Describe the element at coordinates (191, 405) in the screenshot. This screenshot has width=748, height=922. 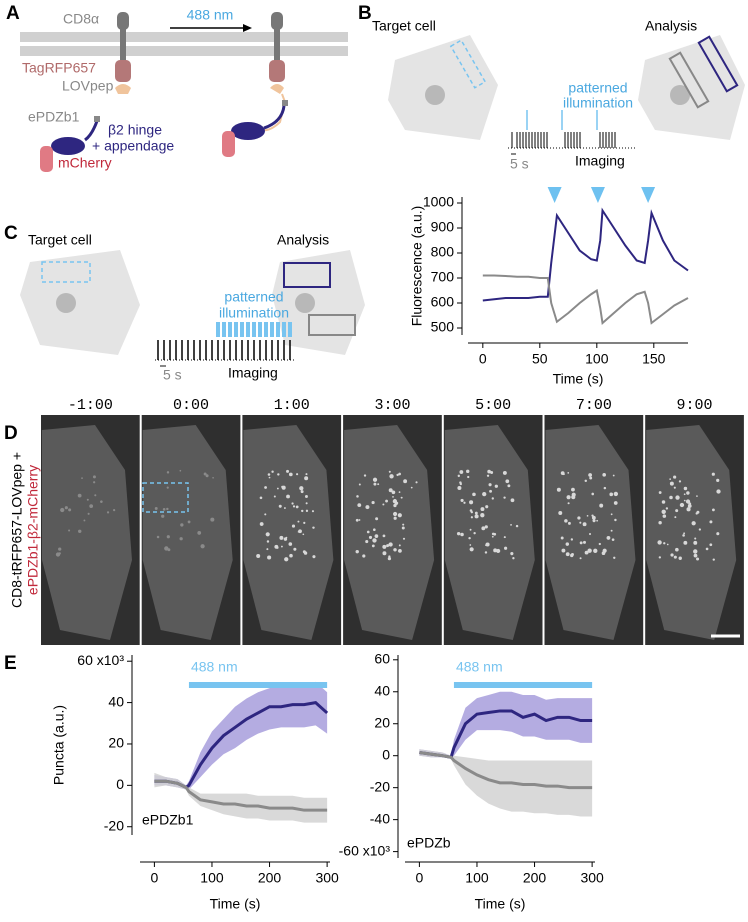
I see `time-label: 0:00` at that location.